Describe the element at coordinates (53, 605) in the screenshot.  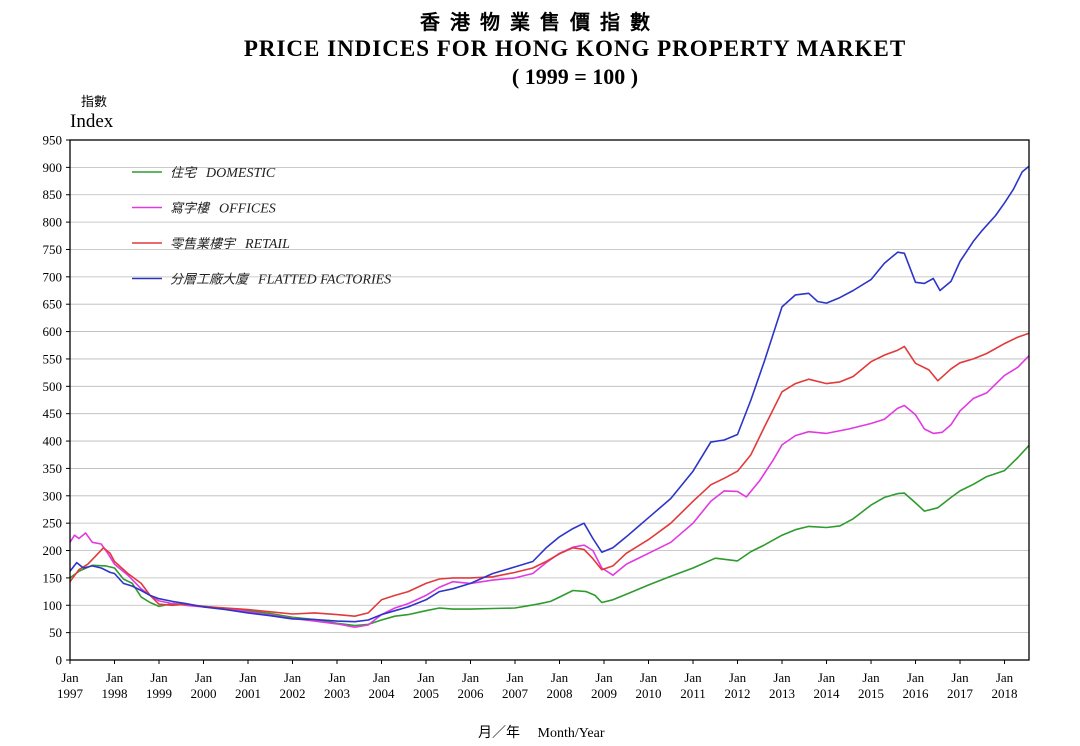
I see `y-tick-label: 100` at that location.